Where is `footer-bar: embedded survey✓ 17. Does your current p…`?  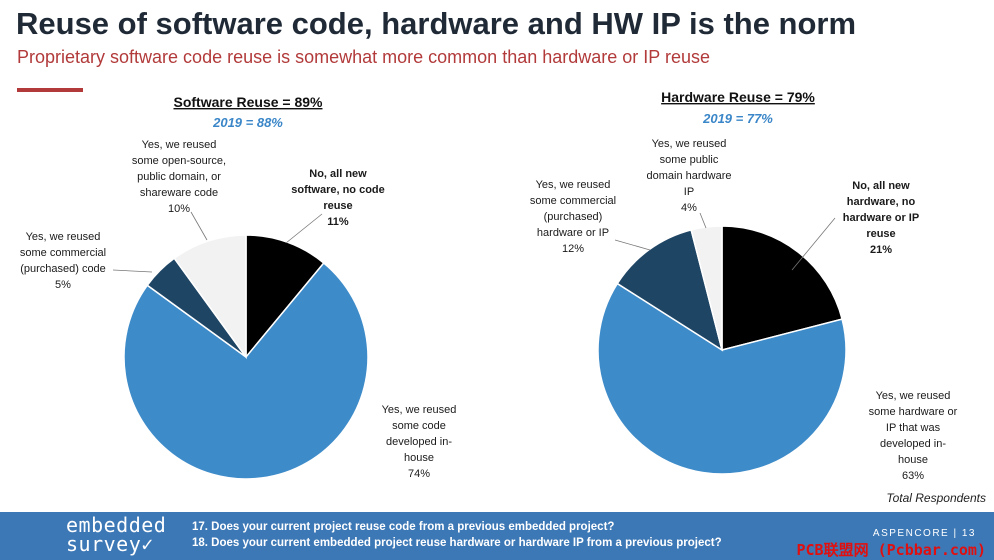
footer-bar: embedded survey✓ 17. Does your current p… is located at coordinates (497, 536).